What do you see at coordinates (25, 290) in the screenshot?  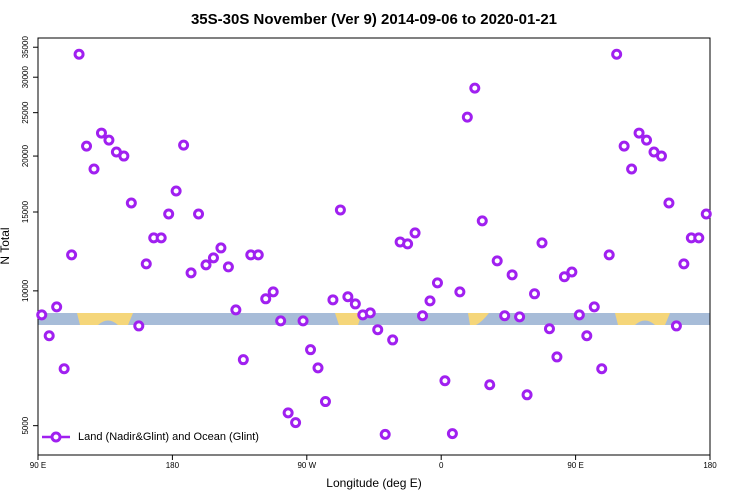 I see `y-tick-label: 10000` at bounding box center [25, 290].